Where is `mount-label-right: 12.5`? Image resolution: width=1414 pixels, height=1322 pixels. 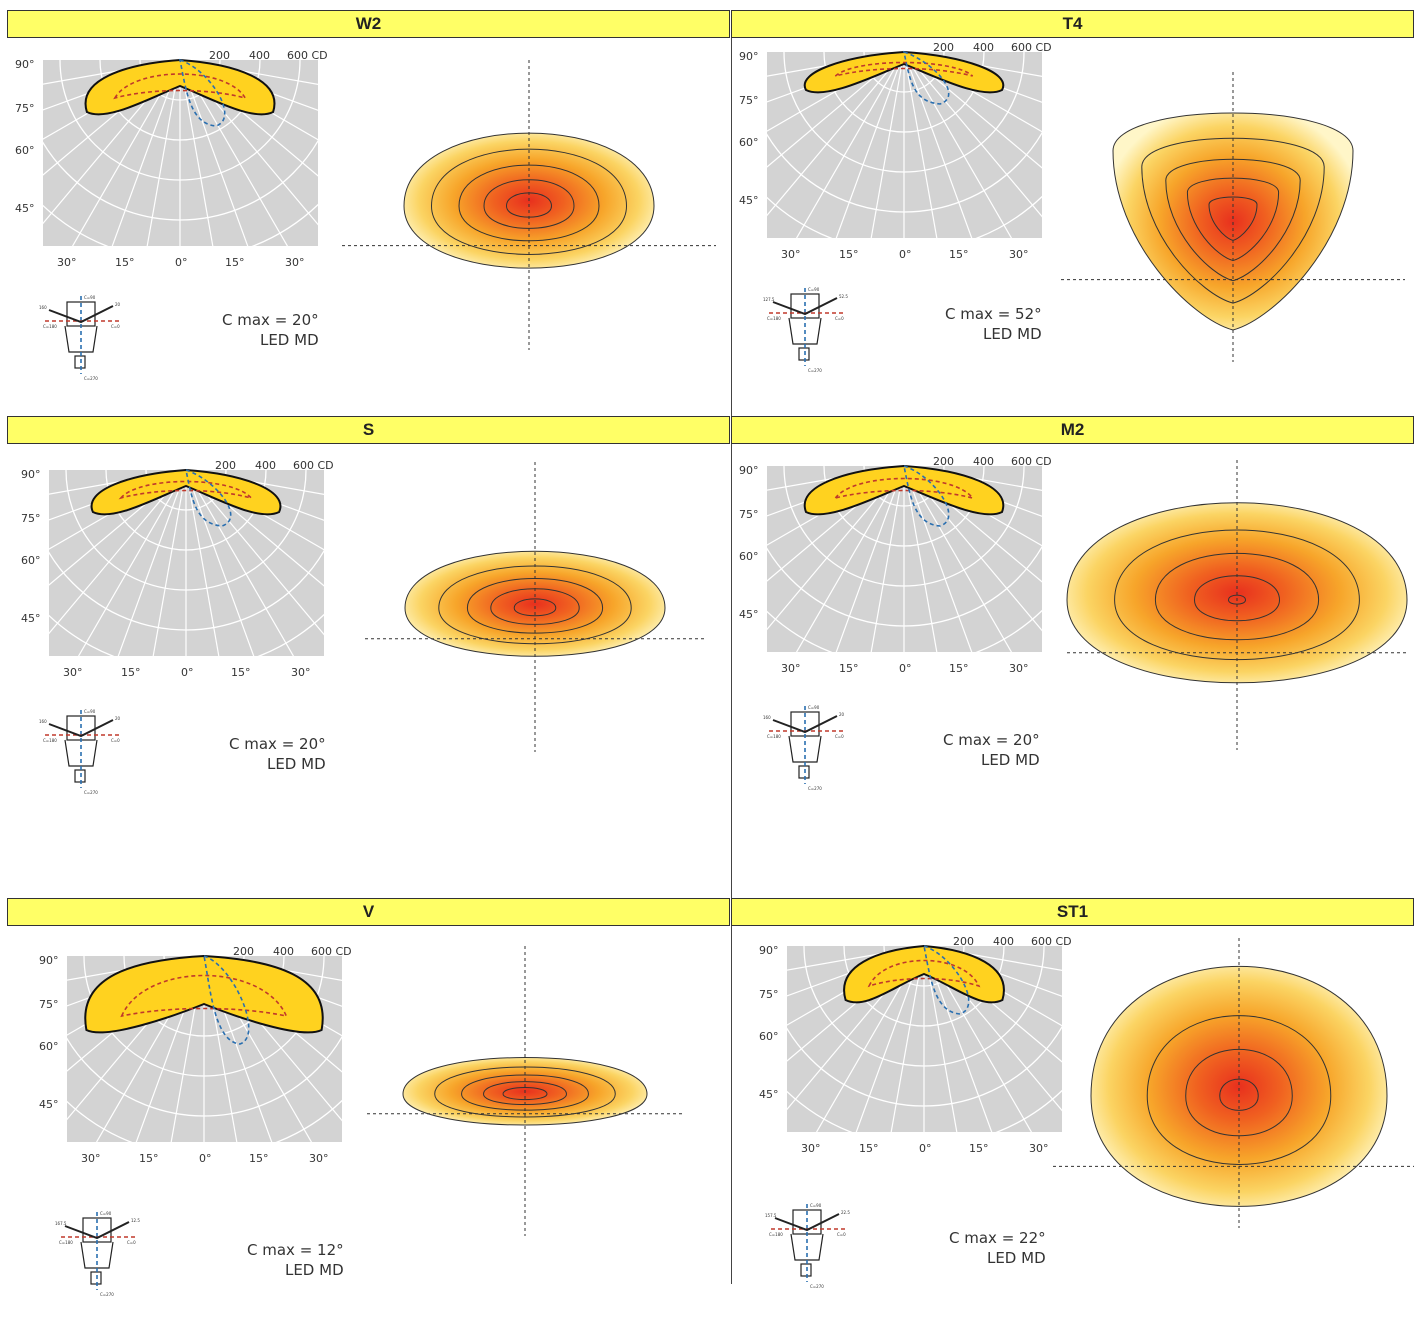 mount-label-right: 12.5 is located at coordinates (135, 1220).